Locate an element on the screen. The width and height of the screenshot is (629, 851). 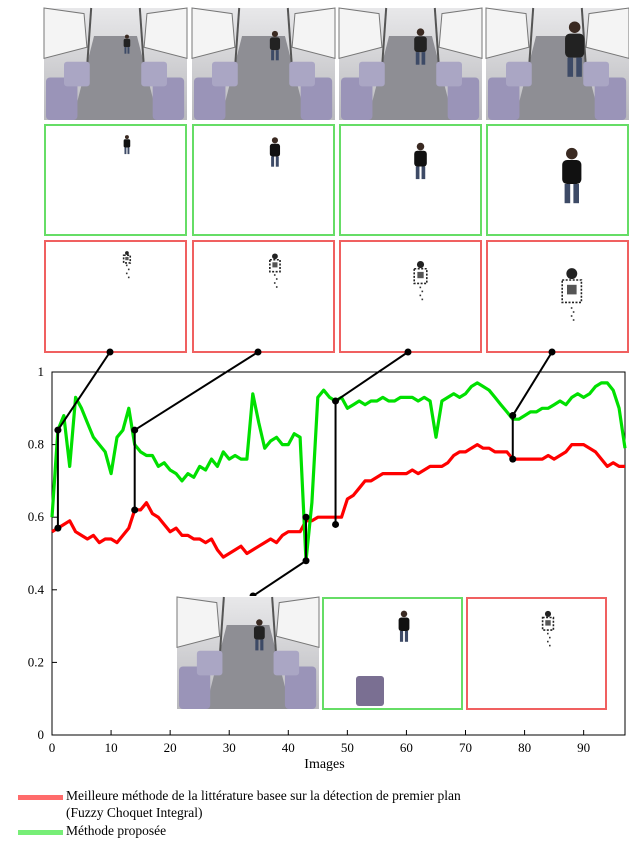
x-tick-label: 50 is located at coordinates (347, 747).